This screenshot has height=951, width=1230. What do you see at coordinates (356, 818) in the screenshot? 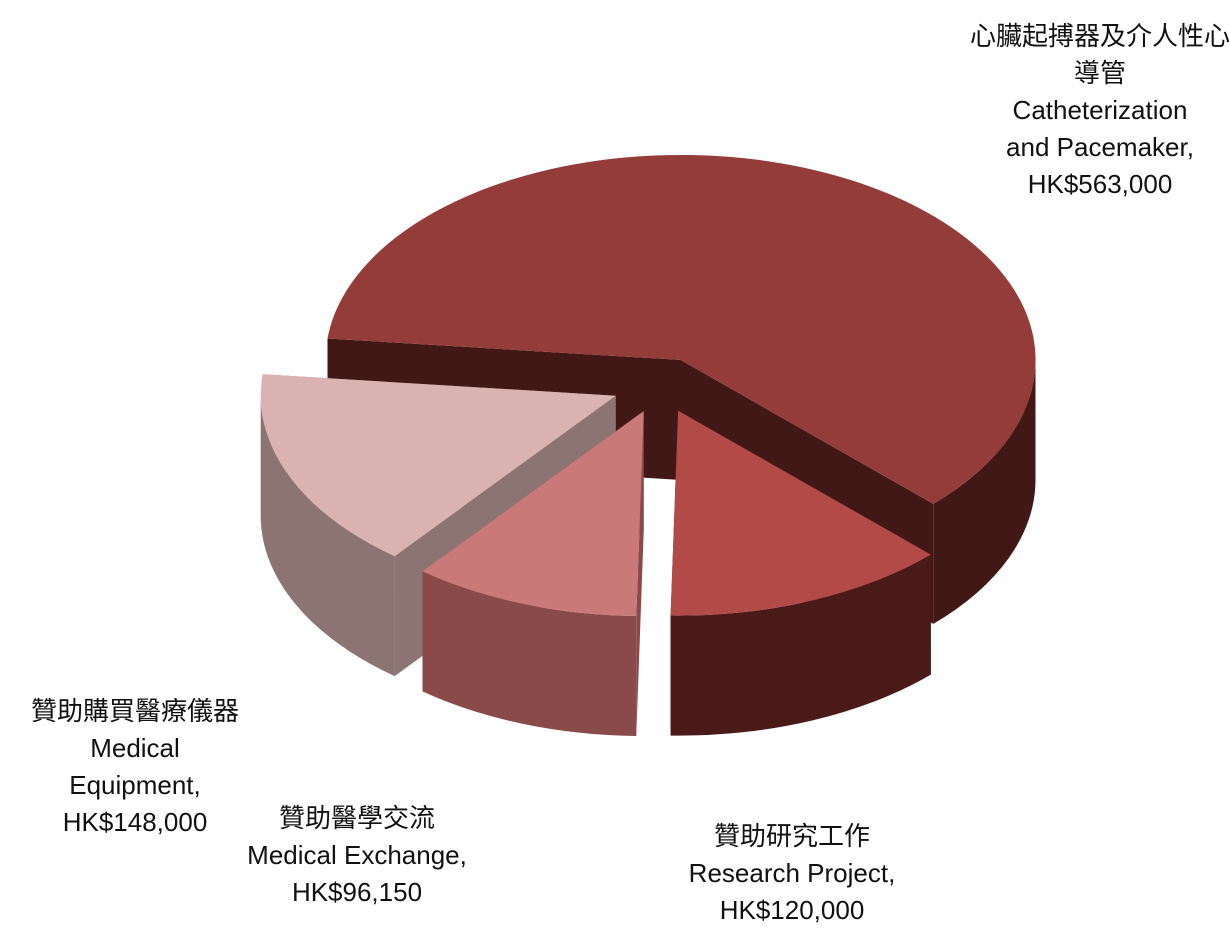
I see `label-chinese-name: 贊助醫學交流` at bounding box center [356, 818].